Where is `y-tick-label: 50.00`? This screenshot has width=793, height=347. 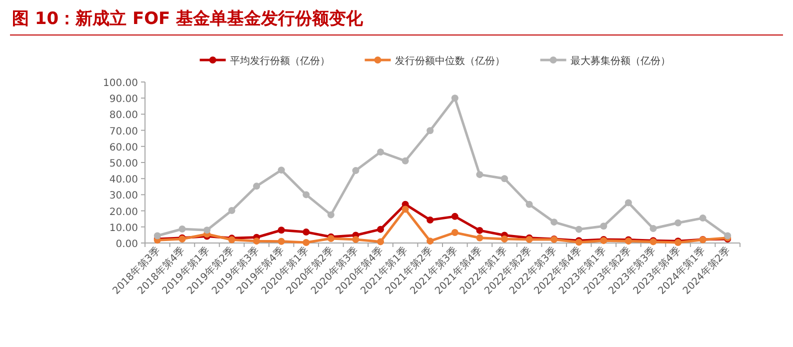 y-tick-label: 50.00 is located at coordinates (123, 164).